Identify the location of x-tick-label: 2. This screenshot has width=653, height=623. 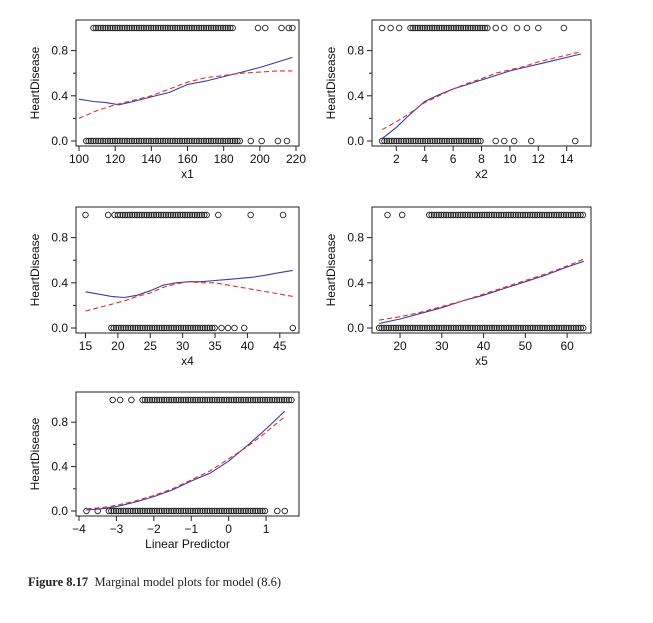
(396, 159).